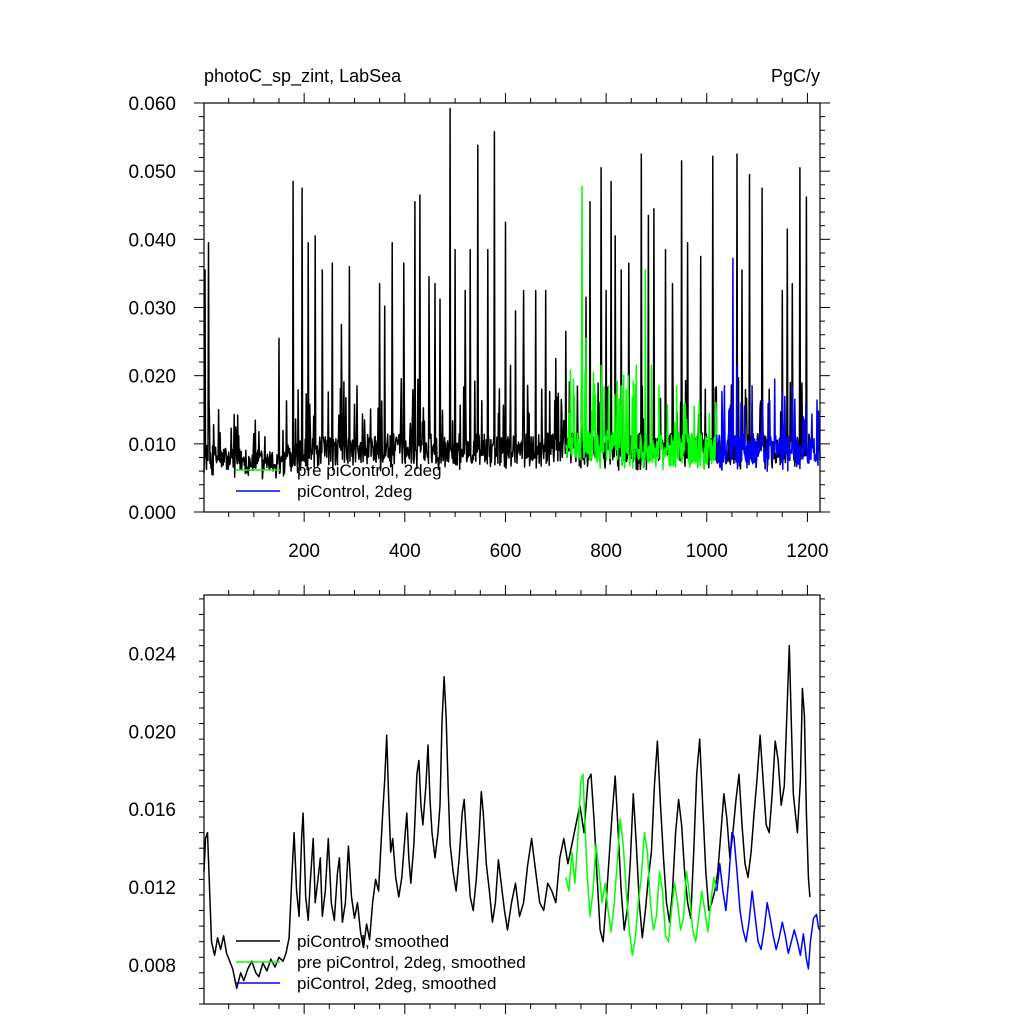 This screenshot has width=1024, height=1024. Describe the element at coordinates (768, 364) in the screenshot. I see `series-line-picontrol-2deg` at that location.